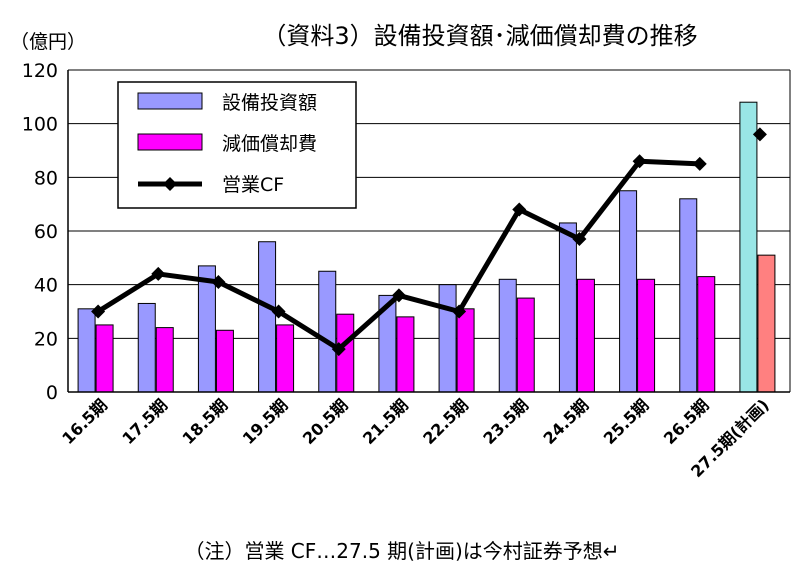 The width and height of the screenshot is (805, 573). I want to click on legend-marker-operating-cf, so click(170, 184).